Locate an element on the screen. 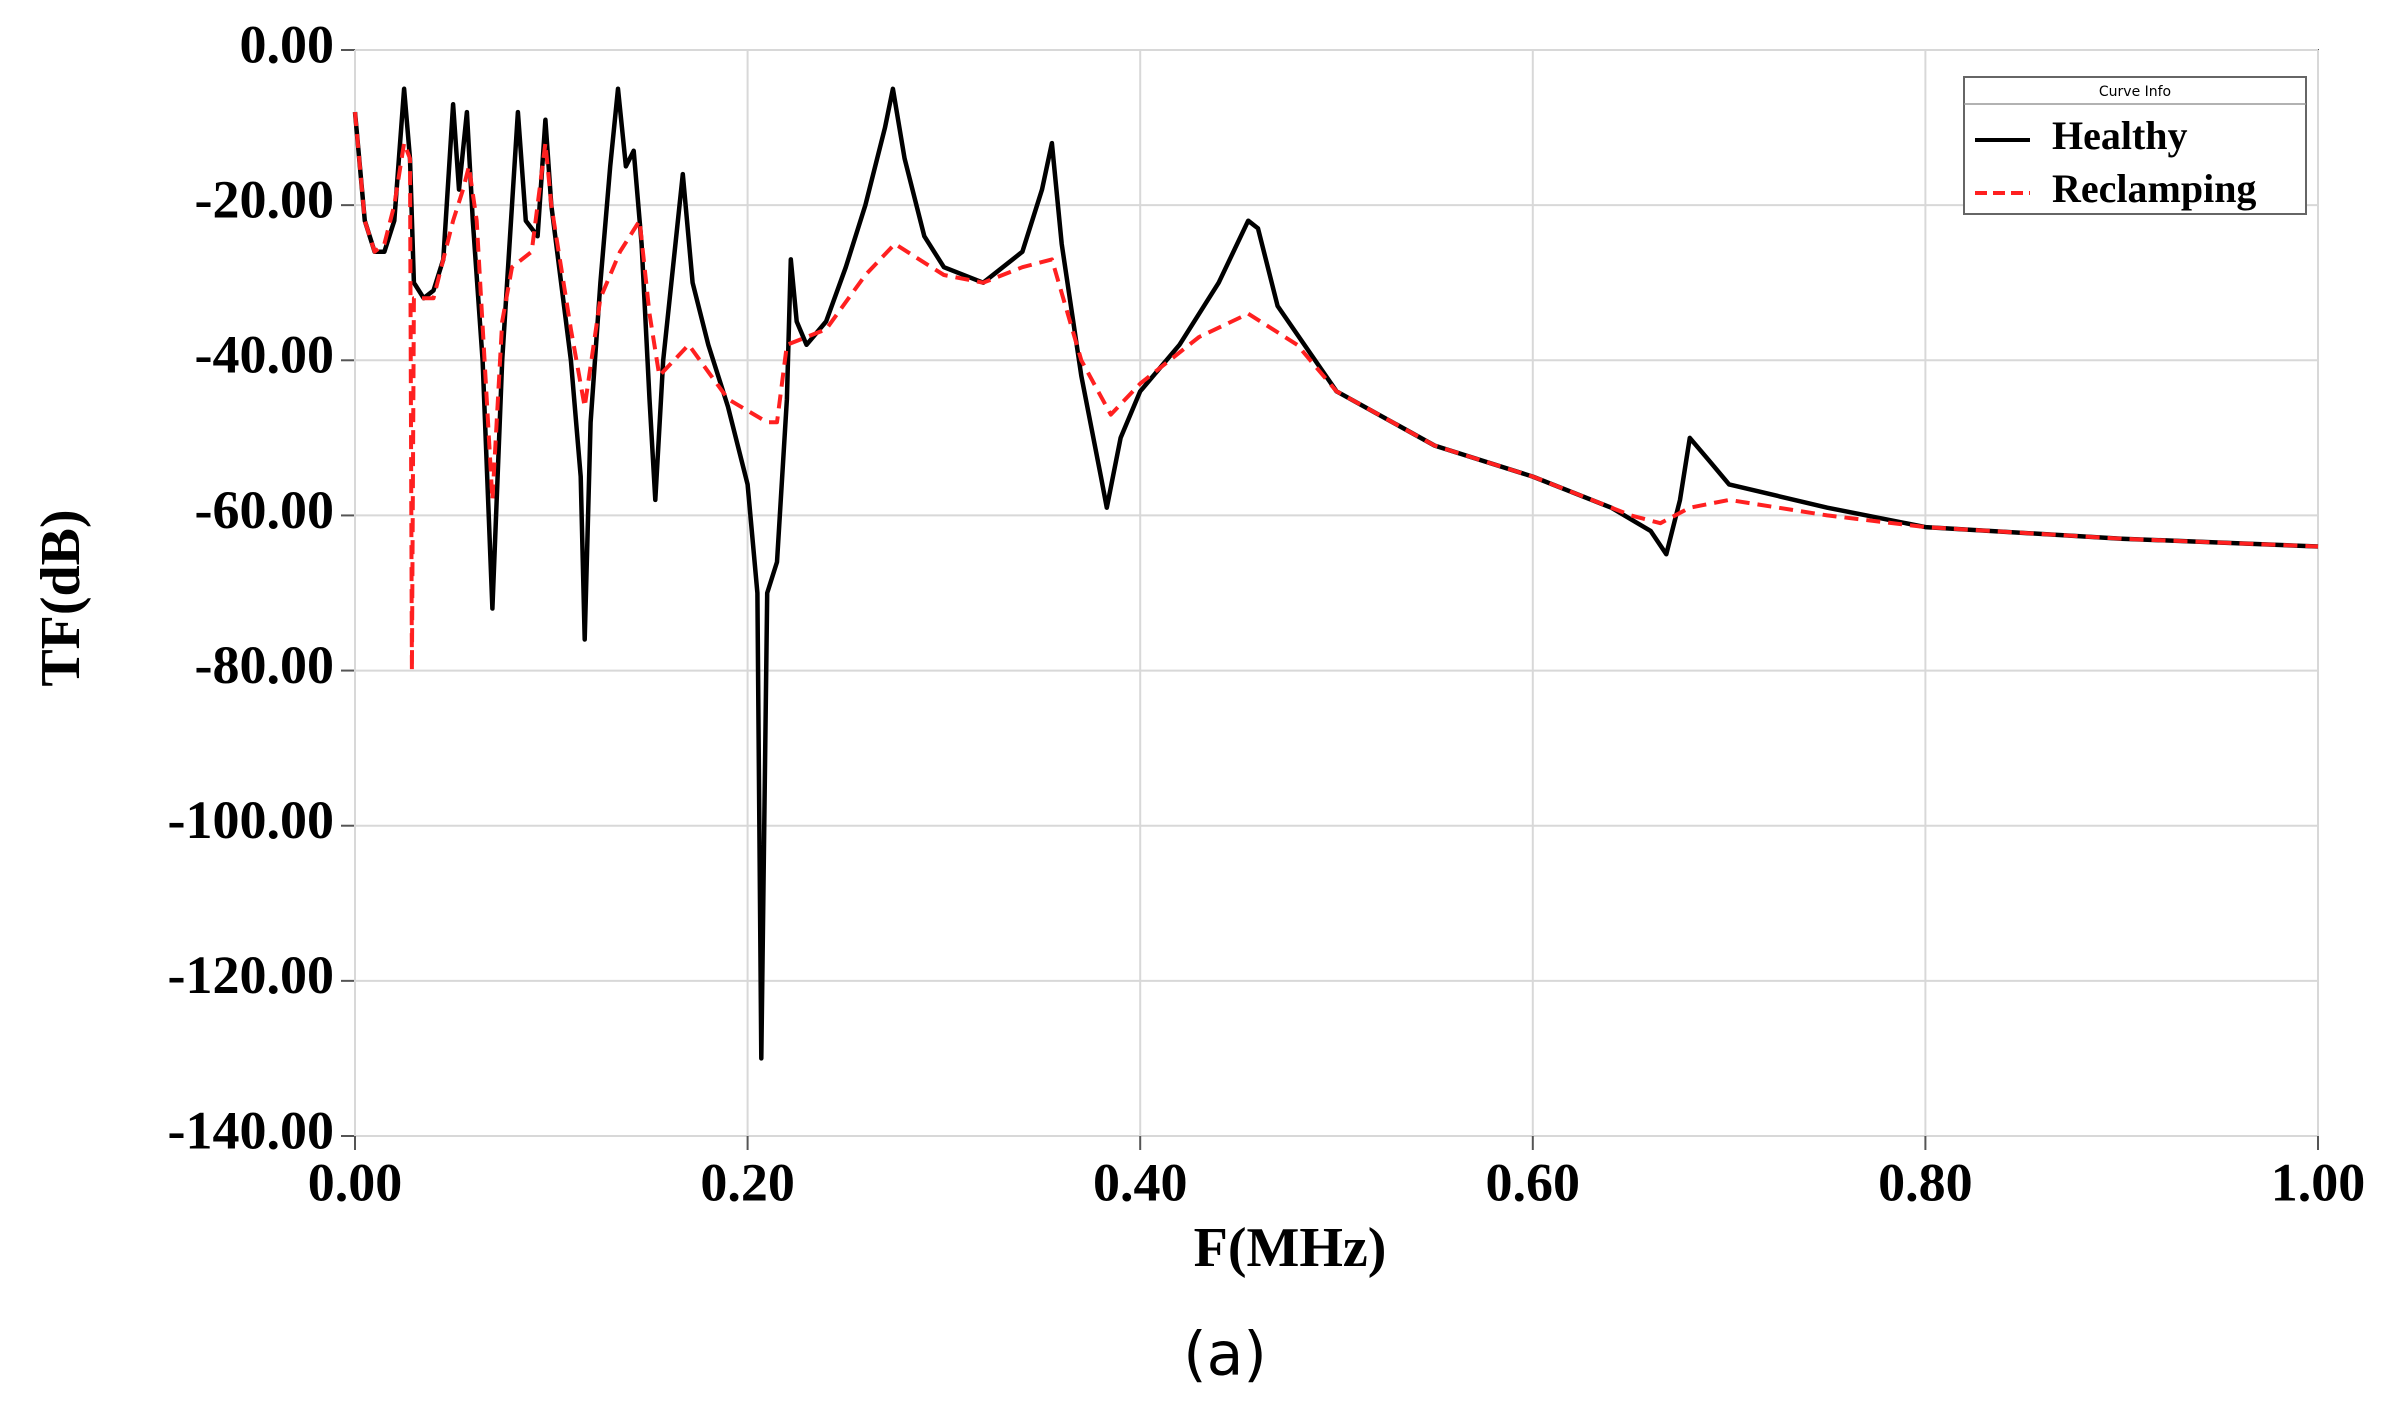 The image size is (2400, 1421). legend-title: Curve Info is located at coordinates (2135, 92).